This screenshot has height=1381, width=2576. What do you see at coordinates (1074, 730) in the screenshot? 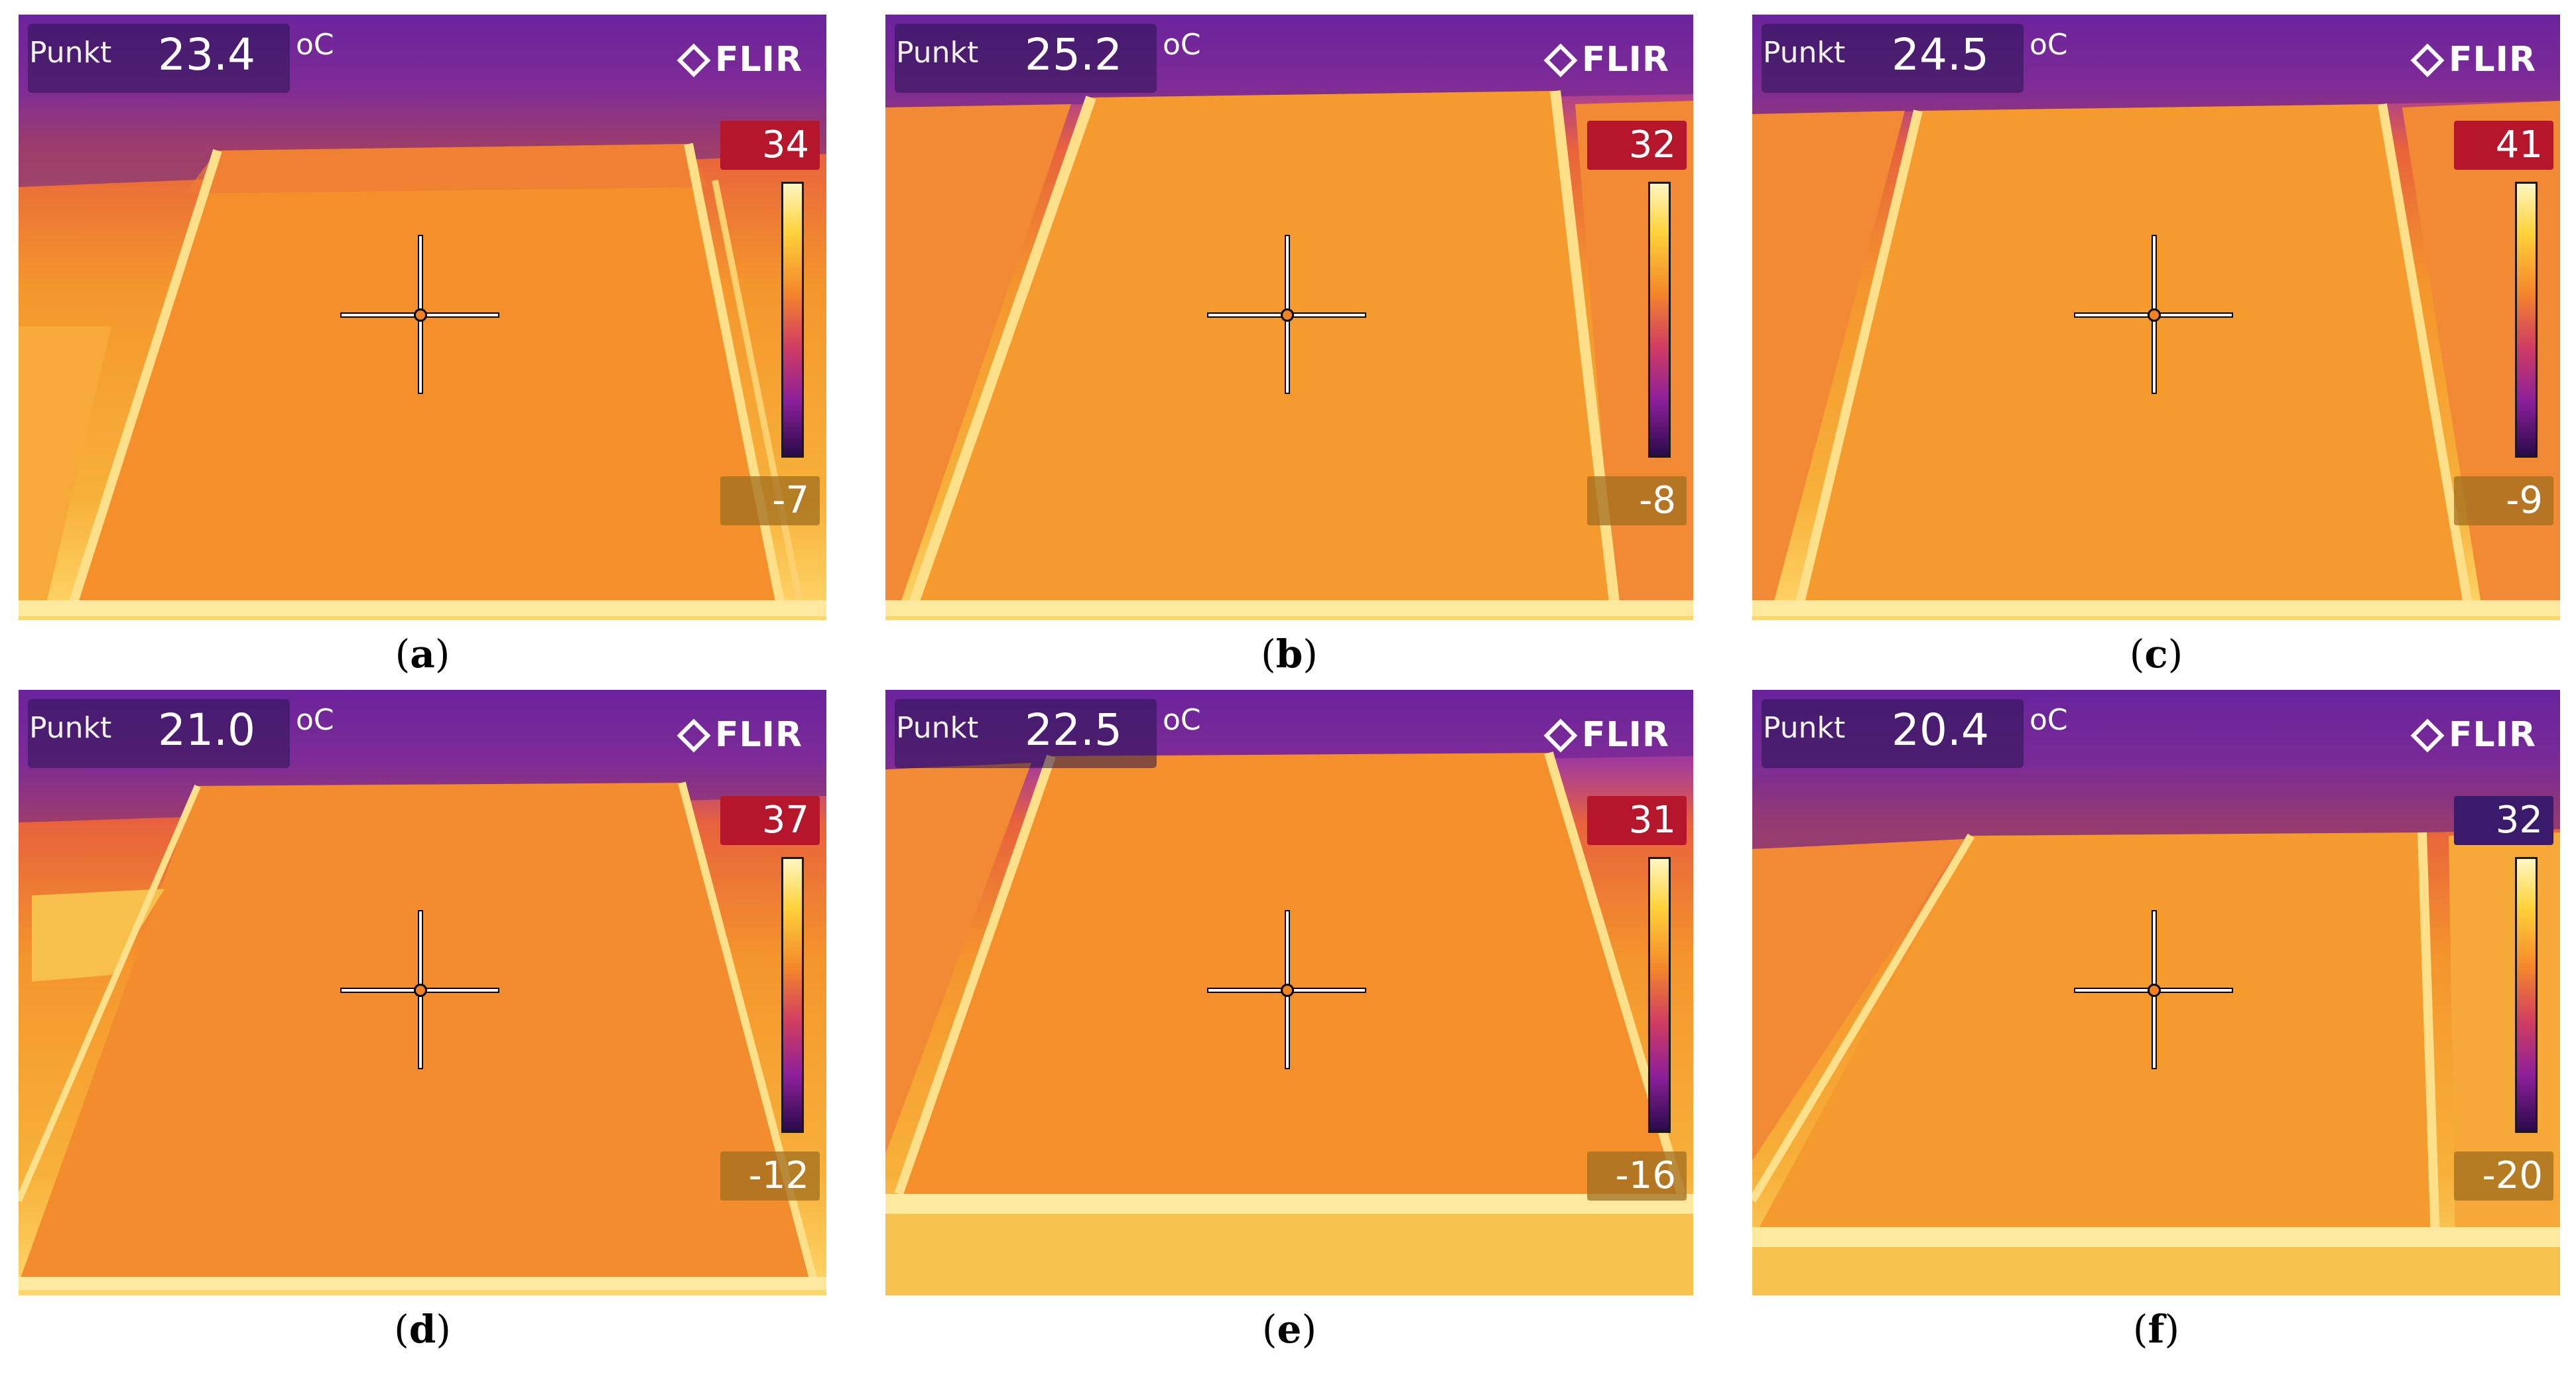
I see `spot-temperature: 22.5` at bounding box center [1074, 730].